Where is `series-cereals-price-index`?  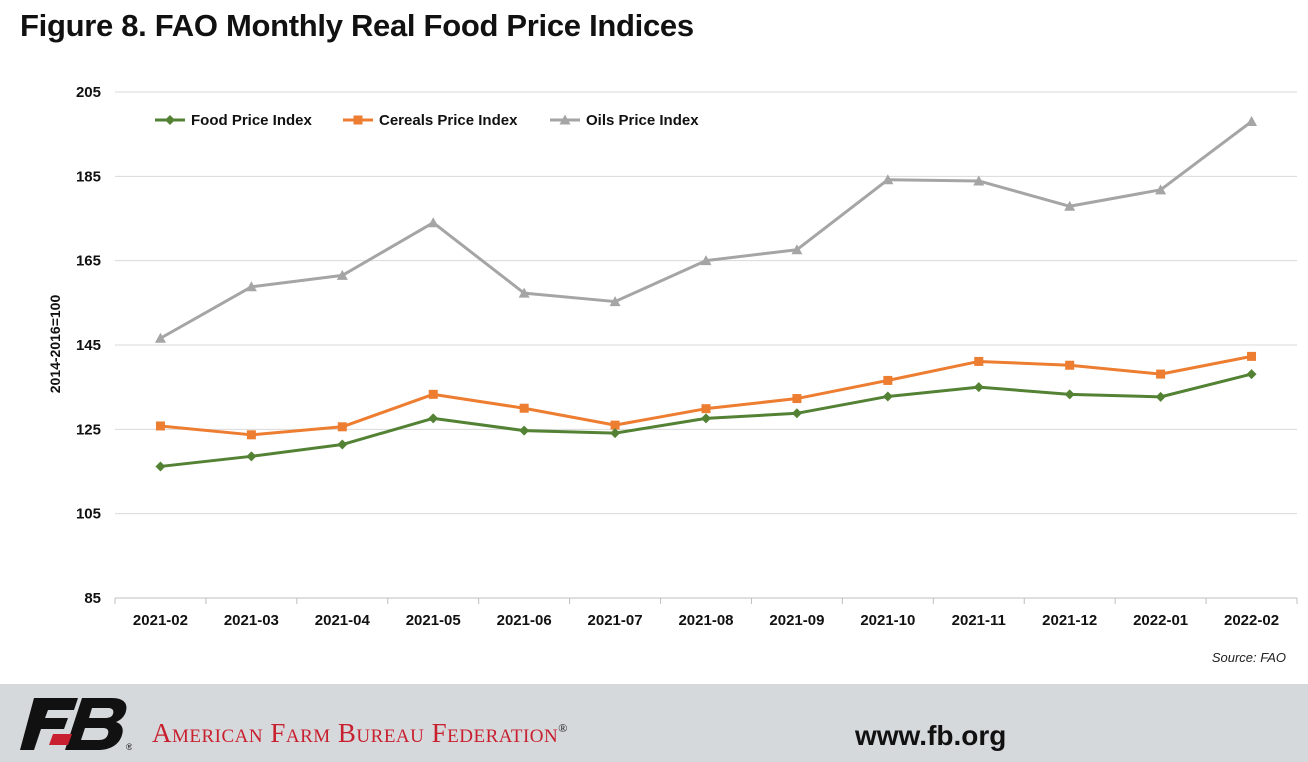 series-cereals-price-index is located at coordinates (706, 395).